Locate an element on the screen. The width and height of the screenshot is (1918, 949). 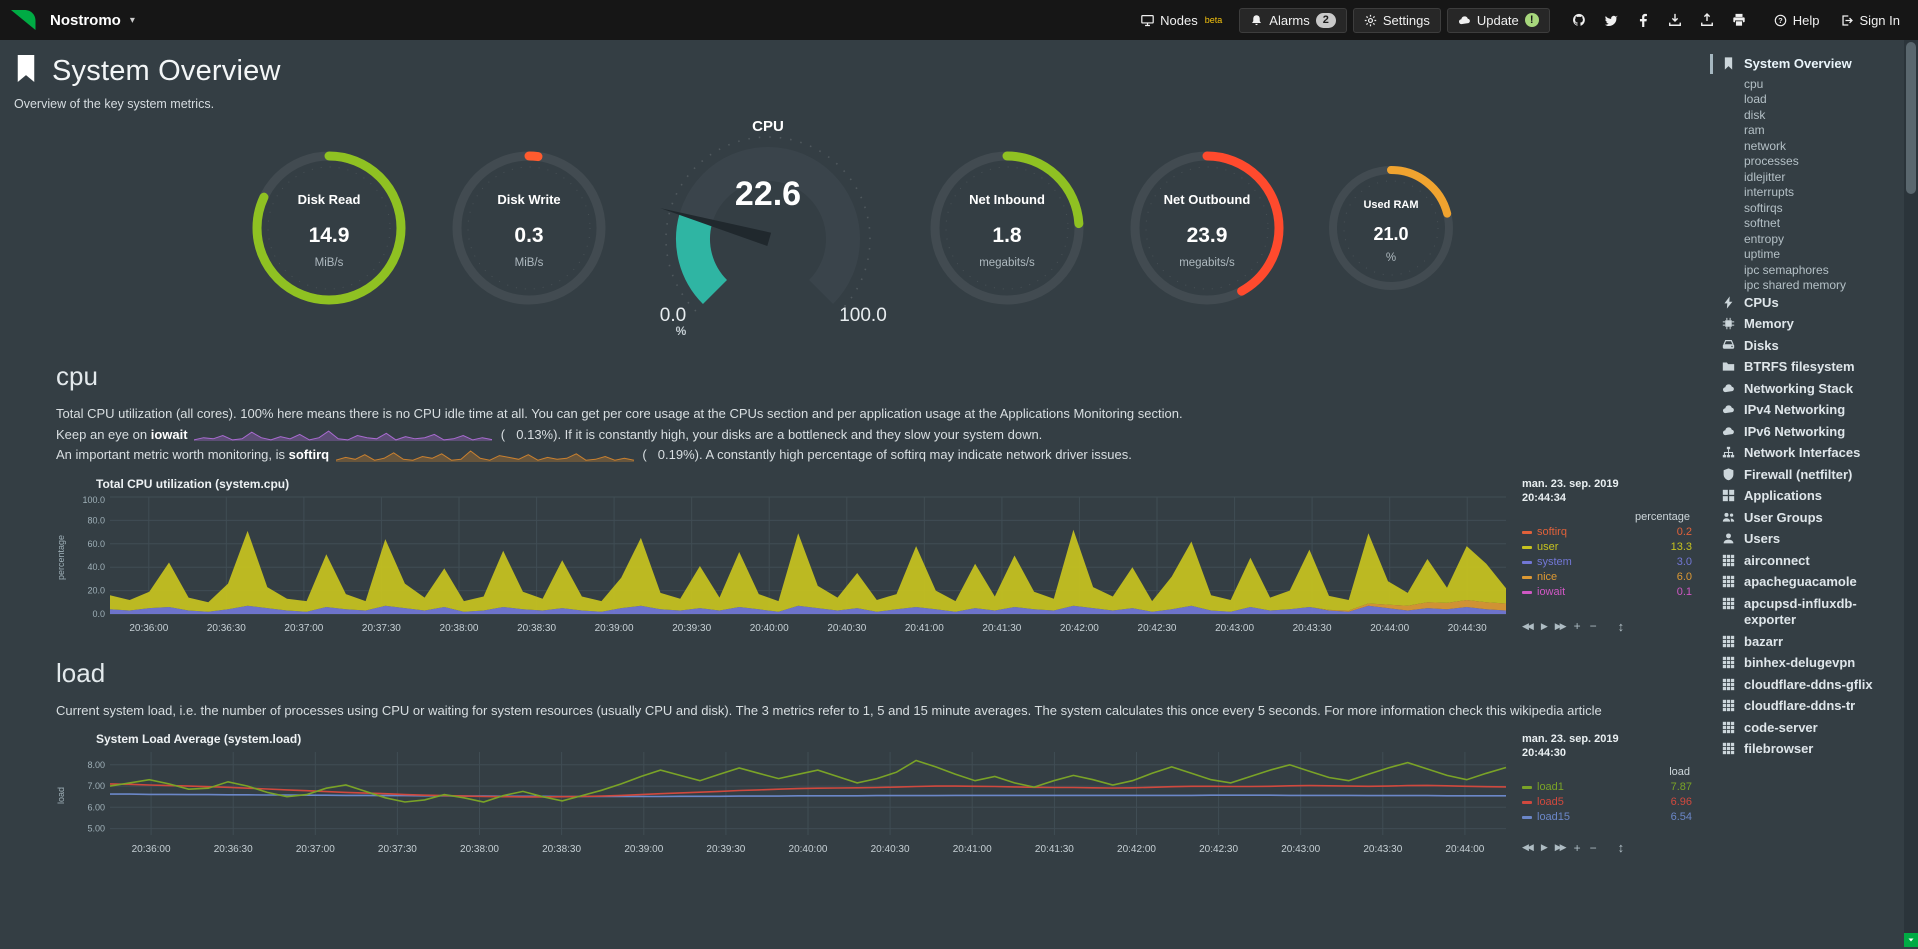
sidebar-item-disks: Disks is located at coordinates (1811, 346).